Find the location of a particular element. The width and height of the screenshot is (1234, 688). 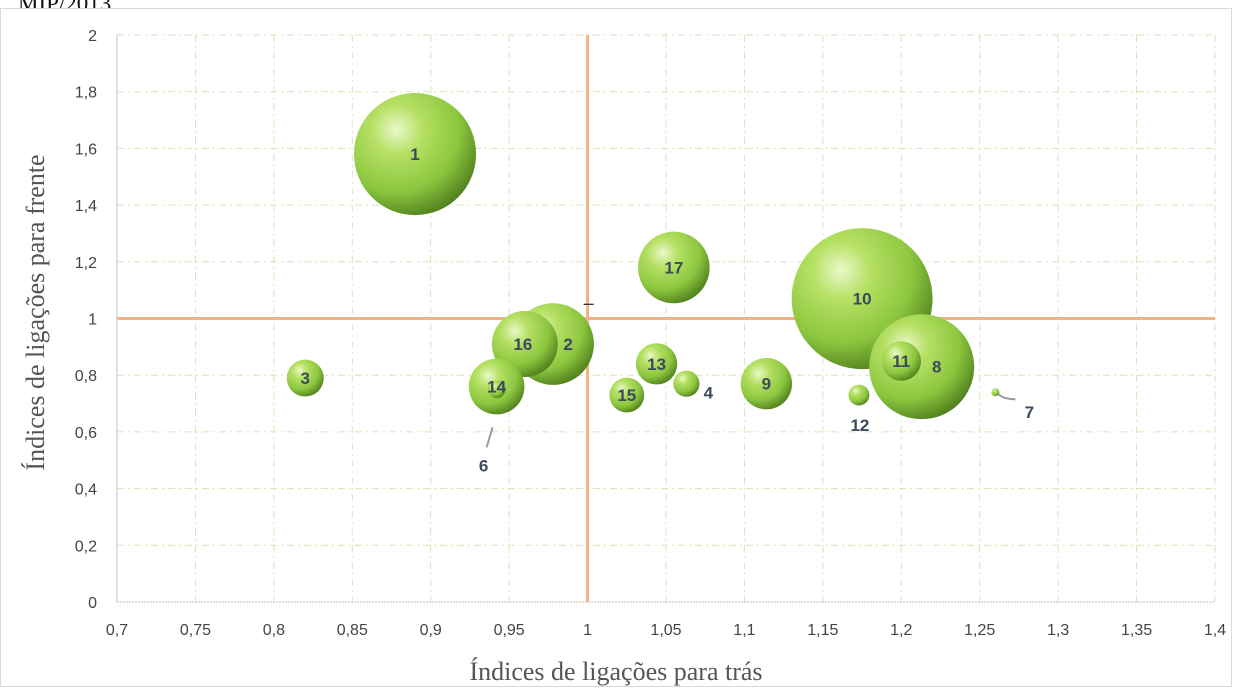

x-tick-label: 0,8 is located at coordinates (274, 630).